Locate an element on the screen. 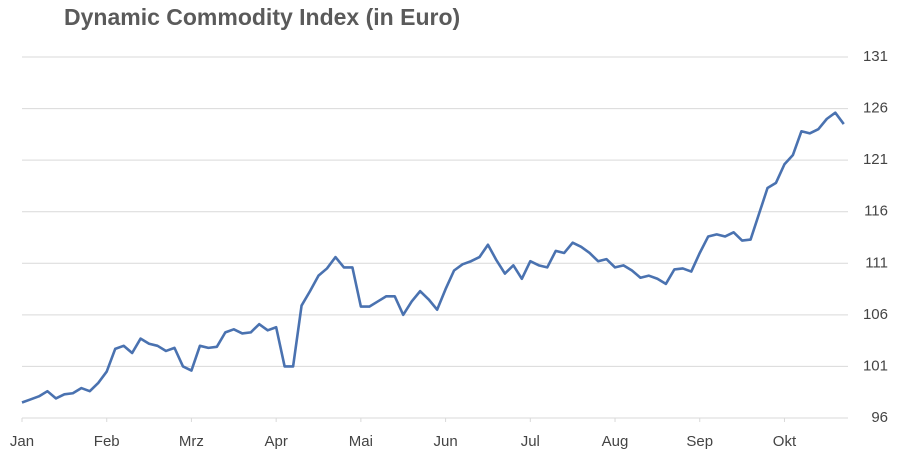 Image resolution: width=913 pixels, height=471 pixels. x-tick-label: Mai is located at coordinates (361, 441).